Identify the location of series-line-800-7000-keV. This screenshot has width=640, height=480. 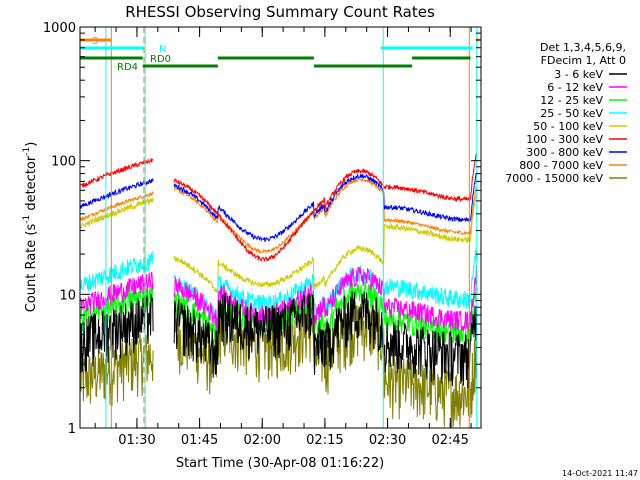
(278, 216).